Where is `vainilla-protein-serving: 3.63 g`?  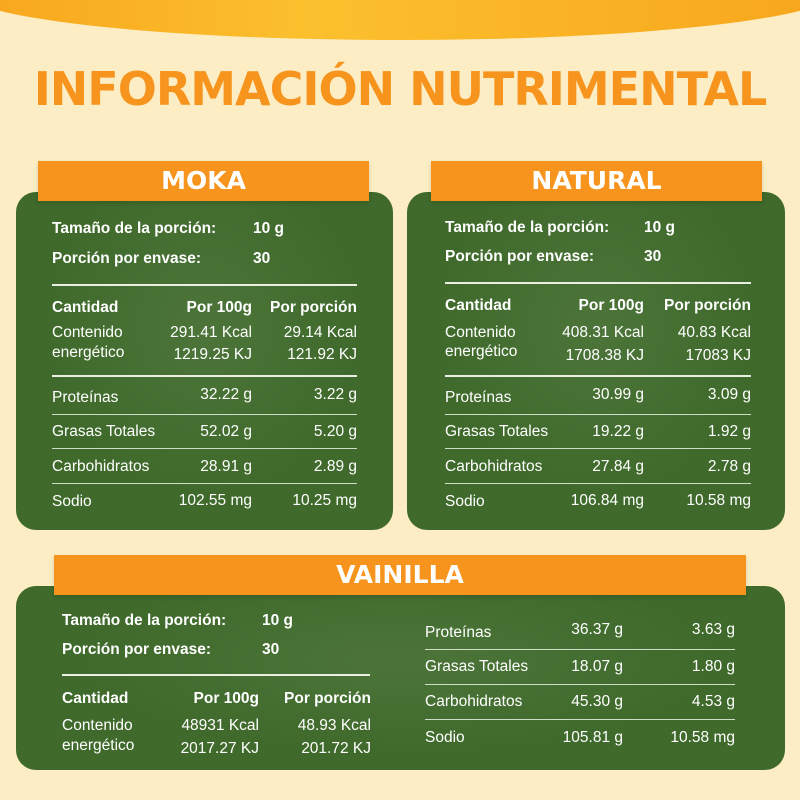
vainilla-protein-serving: 3.63 g is located at coordinates (713, 629).